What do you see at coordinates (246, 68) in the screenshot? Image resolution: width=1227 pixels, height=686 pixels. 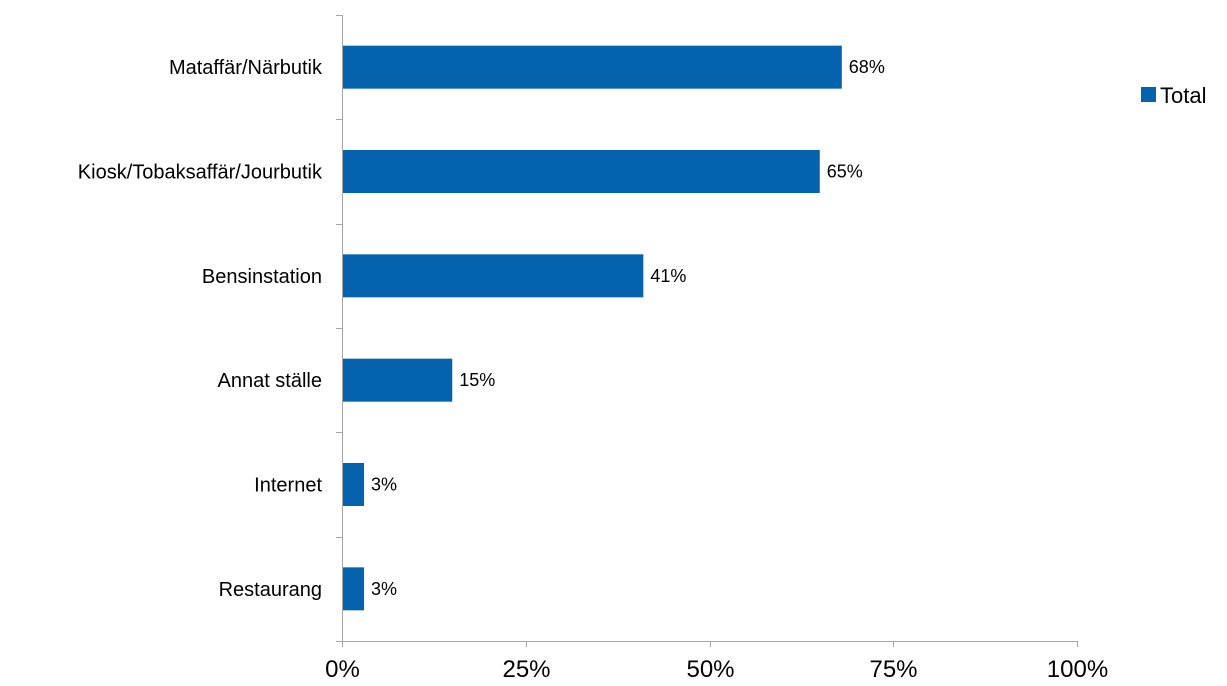 I see `category-label: Mataffär/Närbutik` at bounding box center [246, 68].